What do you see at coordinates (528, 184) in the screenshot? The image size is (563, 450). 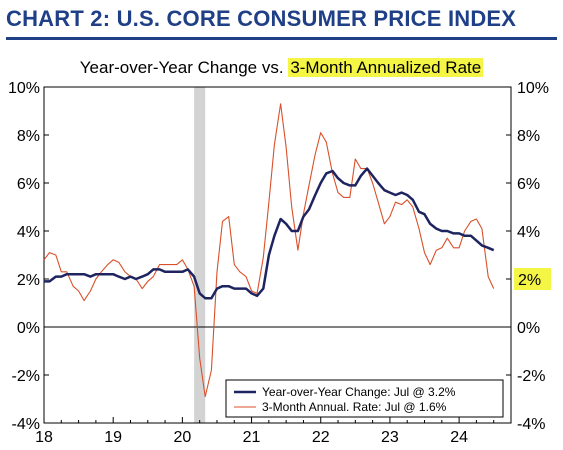 I see `y-tick-label-right: 6%` at bounding box center [528, 184].